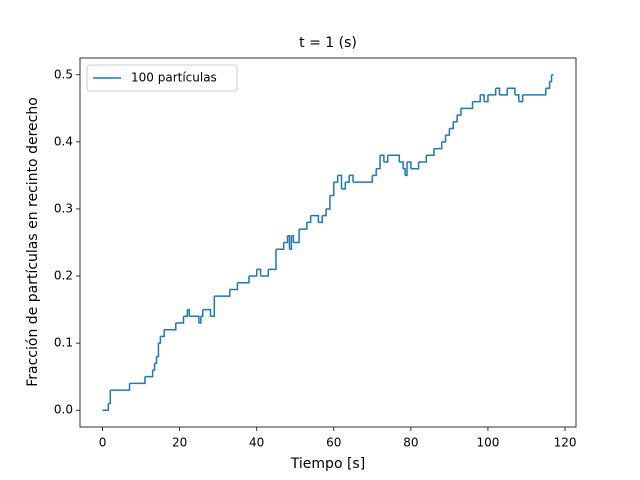 This screenshot has height=480, width=640. Describe the element at coordinates (256, 443) in the screenshot. I see `x-tick-label: 40` at that location.